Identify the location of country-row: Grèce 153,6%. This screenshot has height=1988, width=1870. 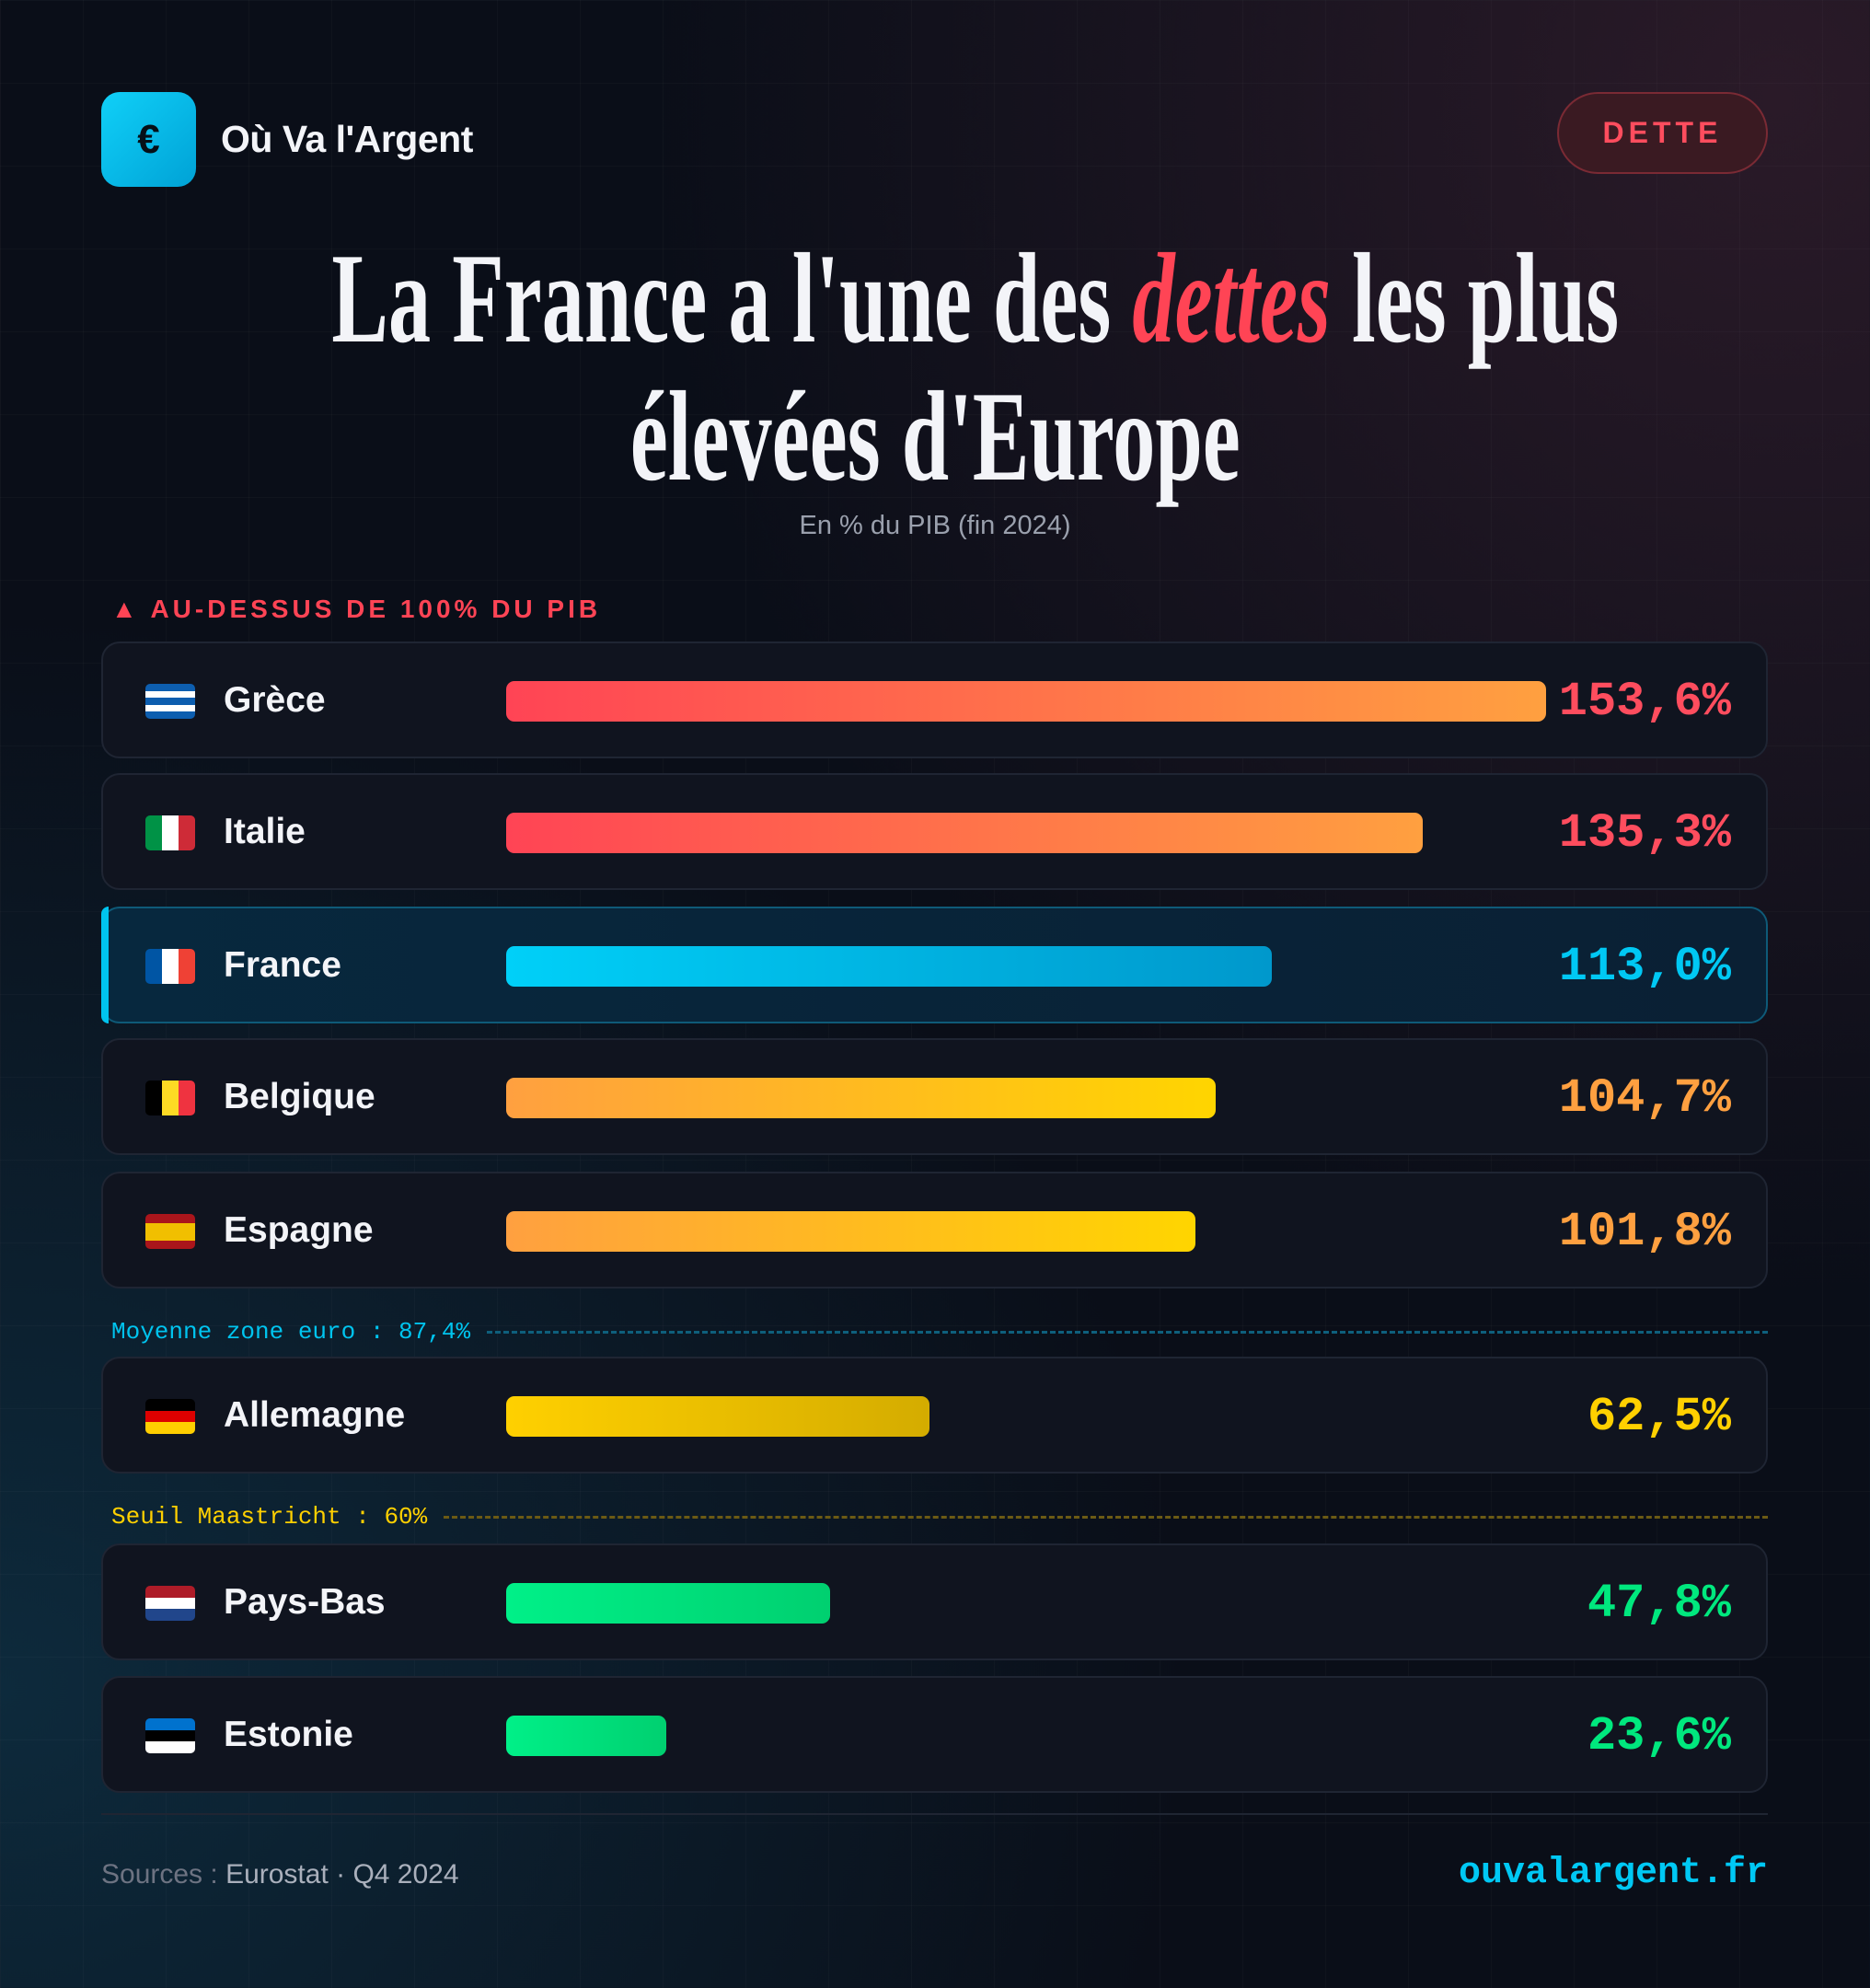
(935, 699).